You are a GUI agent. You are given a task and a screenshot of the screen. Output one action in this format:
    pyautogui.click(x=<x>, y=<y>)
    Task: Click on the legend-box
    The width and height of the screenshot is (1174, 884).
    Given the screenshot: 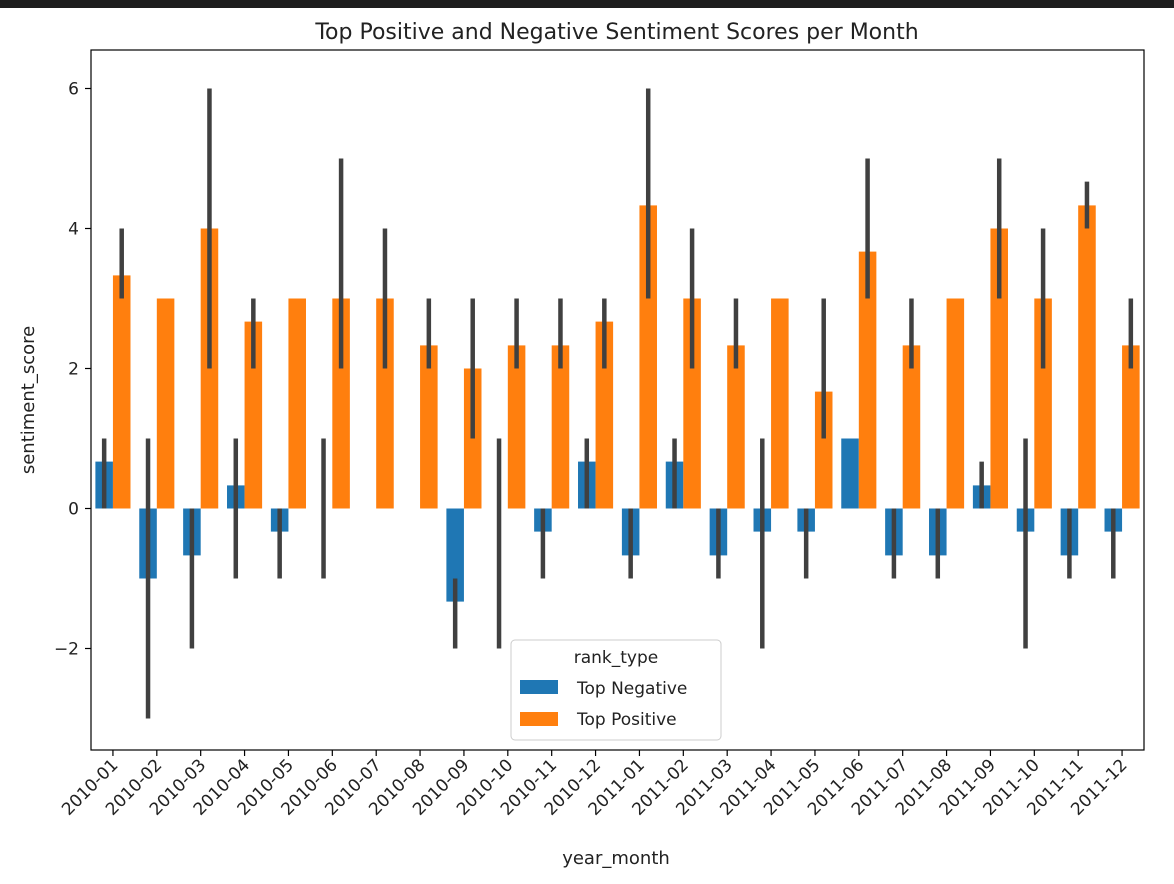 What is the action you would take?
    pyautogui.click(x=616, y=690)
    